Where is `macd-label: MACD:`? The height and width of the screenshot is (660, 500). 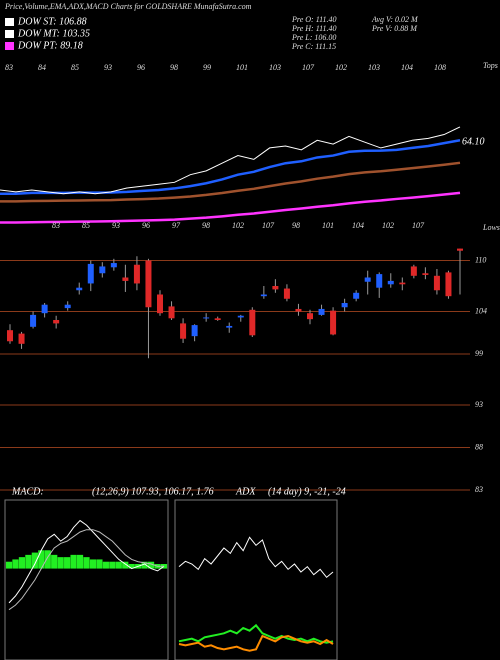 macd-label: MACD: is located at coordinates (27, 491).